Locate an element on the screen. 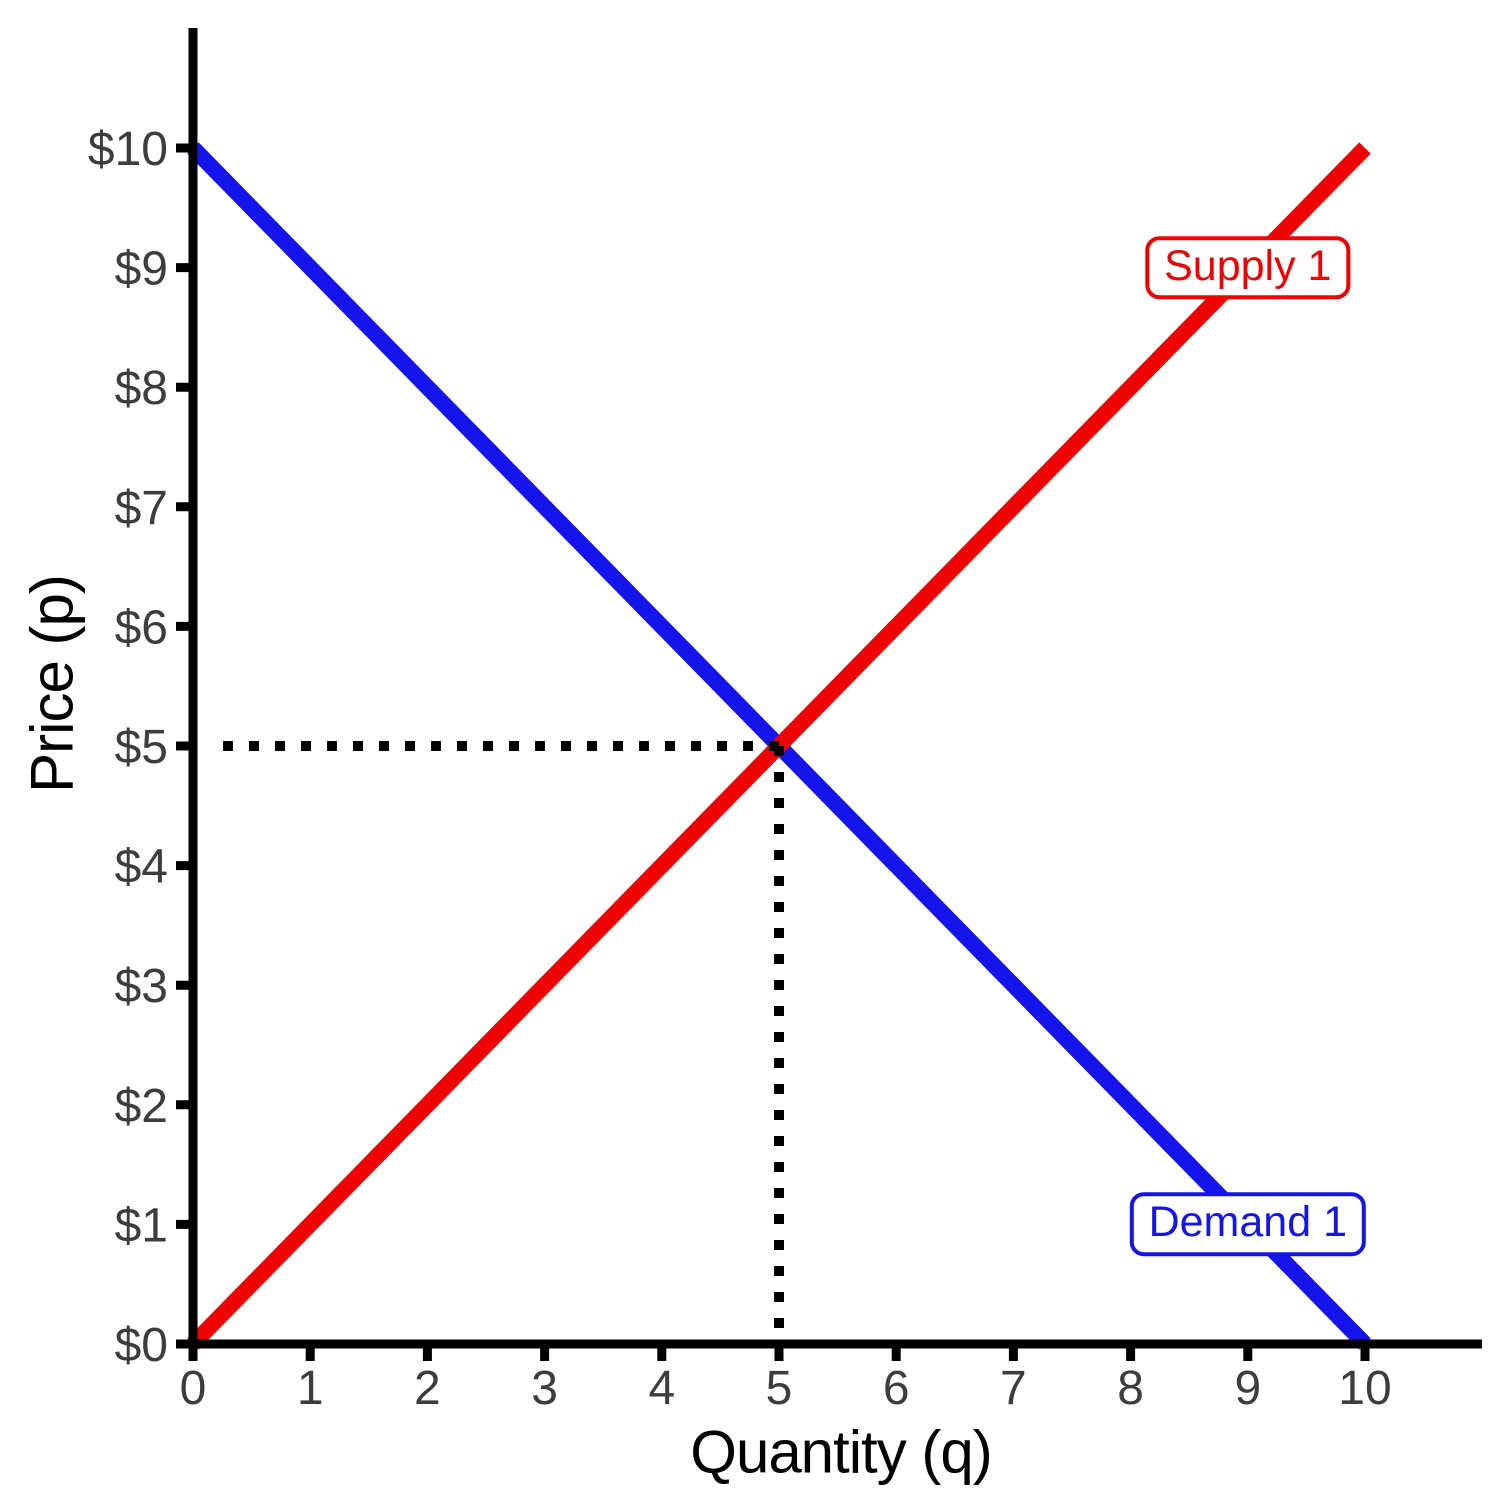 This screenshot has width=1512, height=1512. x-tick-label: 5 is located at coordinates (779, 1388).